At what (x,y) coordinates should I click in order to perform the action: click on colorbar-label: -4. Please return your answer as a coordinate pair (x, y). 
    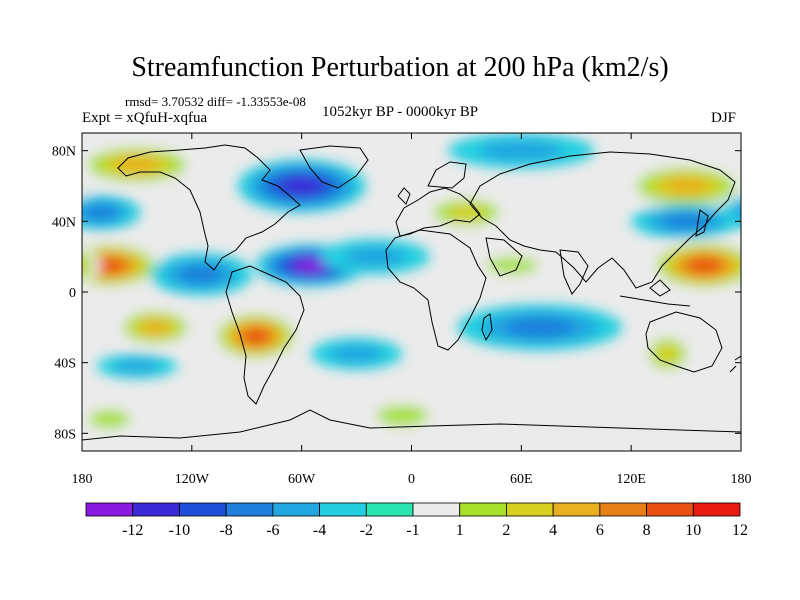
    Looking at the image, I should click on (319, 530).